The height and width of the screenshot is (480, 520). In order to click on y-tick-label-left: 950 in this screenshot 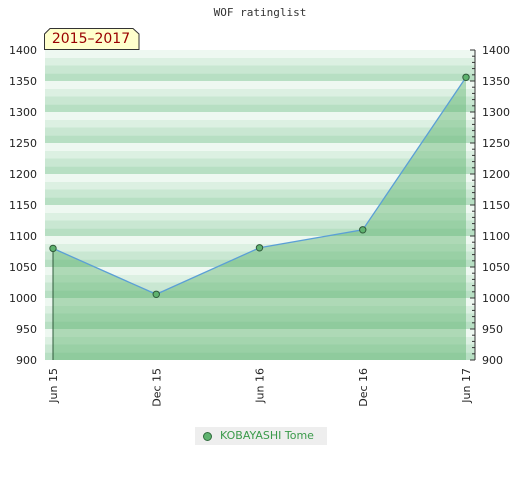, I will do `click(26, 329)`.